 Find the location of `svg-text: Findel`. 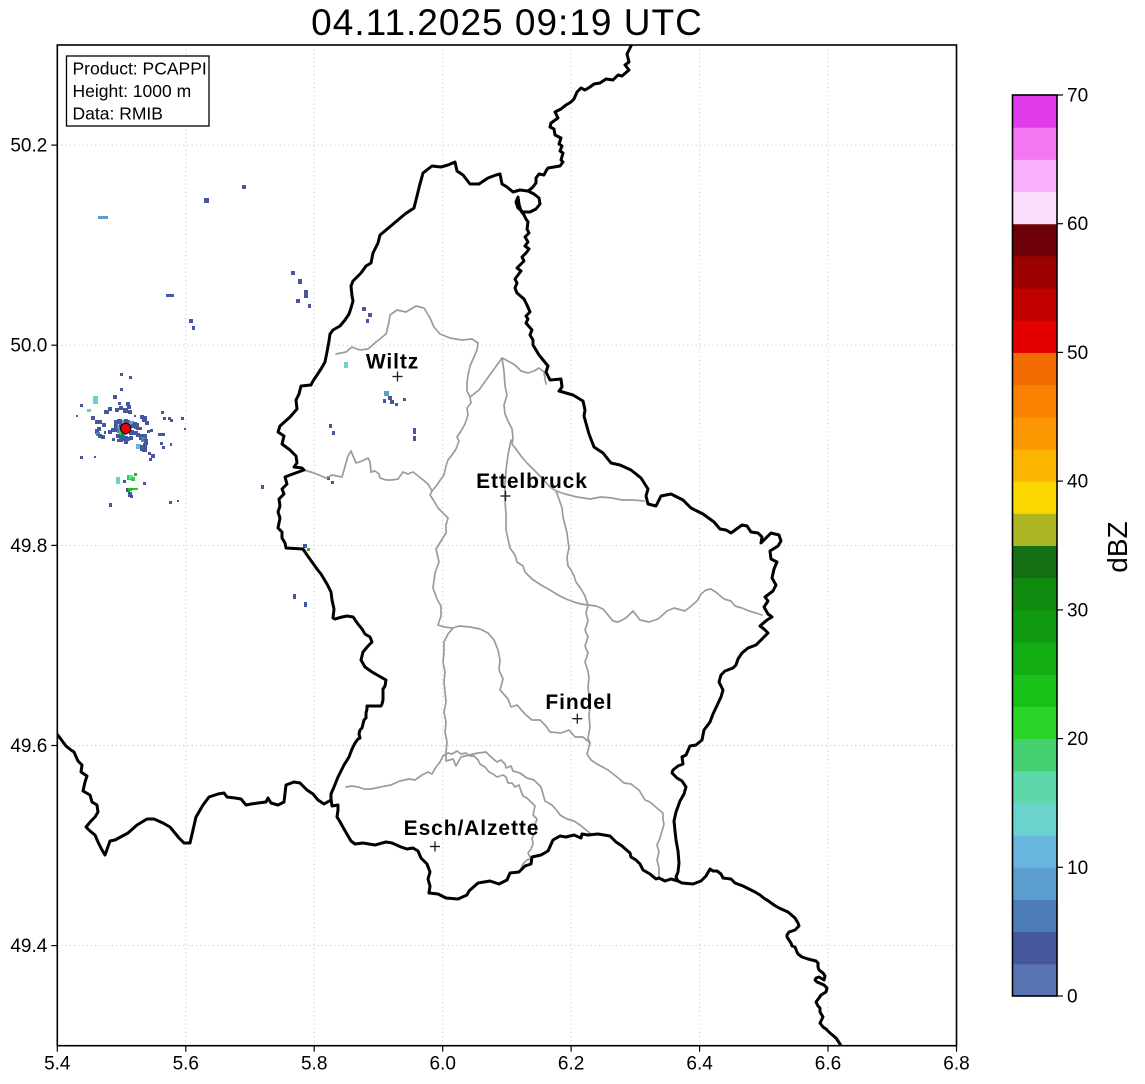

svg-text: Findel is located at coordinates (578, 702).